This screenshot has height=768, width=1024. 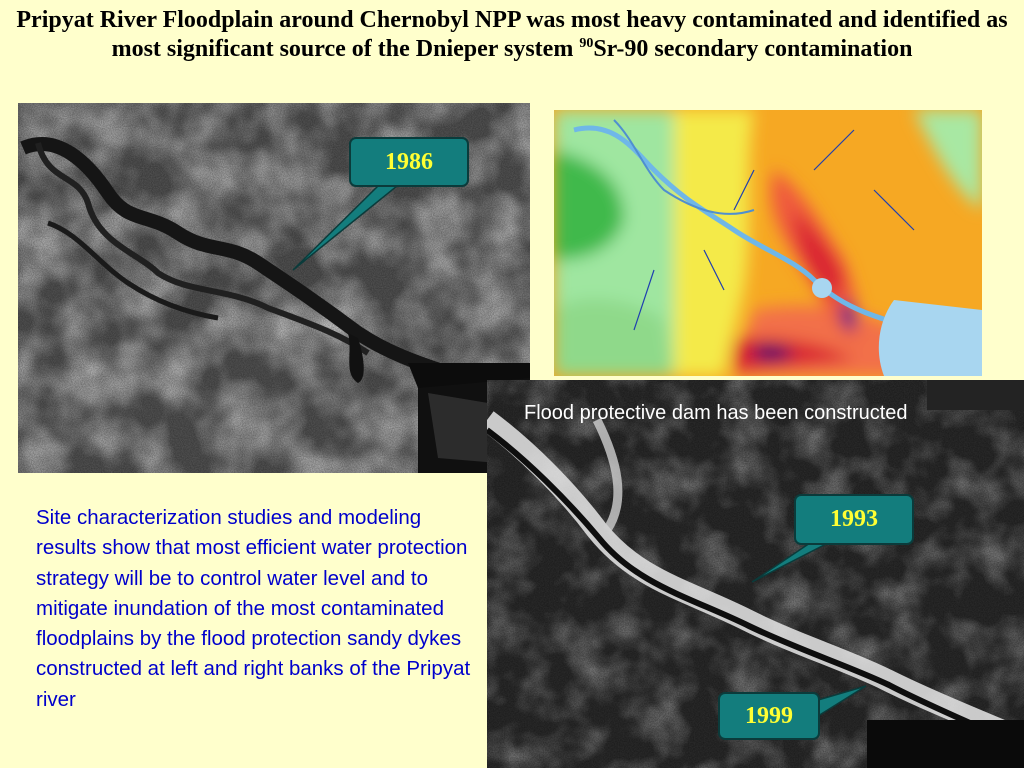 What do you see at coordinates (753, 49) in the screenshot?
I see `title-text-end: Sr-90 secondary contamination` at bounding box center [753, 49].